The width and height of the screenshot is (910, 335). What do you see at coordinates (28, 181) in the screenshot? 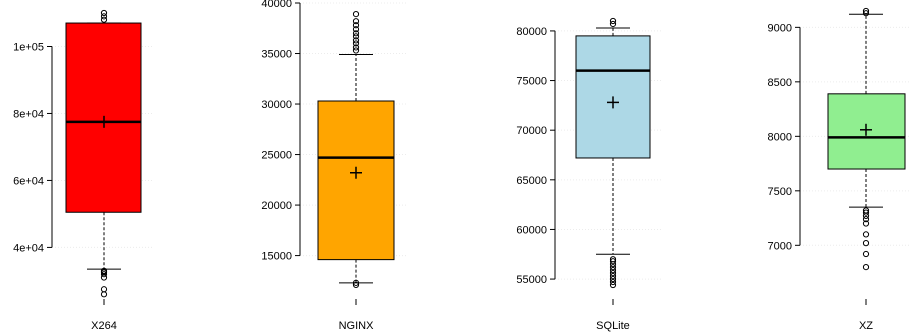
I see `y-tick-label: 6e+04` at bounding box center [28, 181].